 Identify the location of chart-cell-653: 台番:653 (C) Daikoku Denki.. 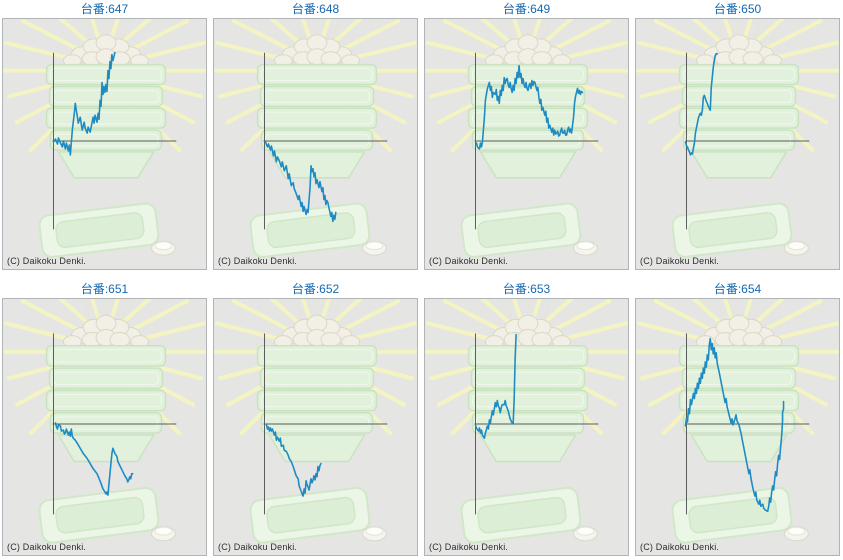
(526, 419).